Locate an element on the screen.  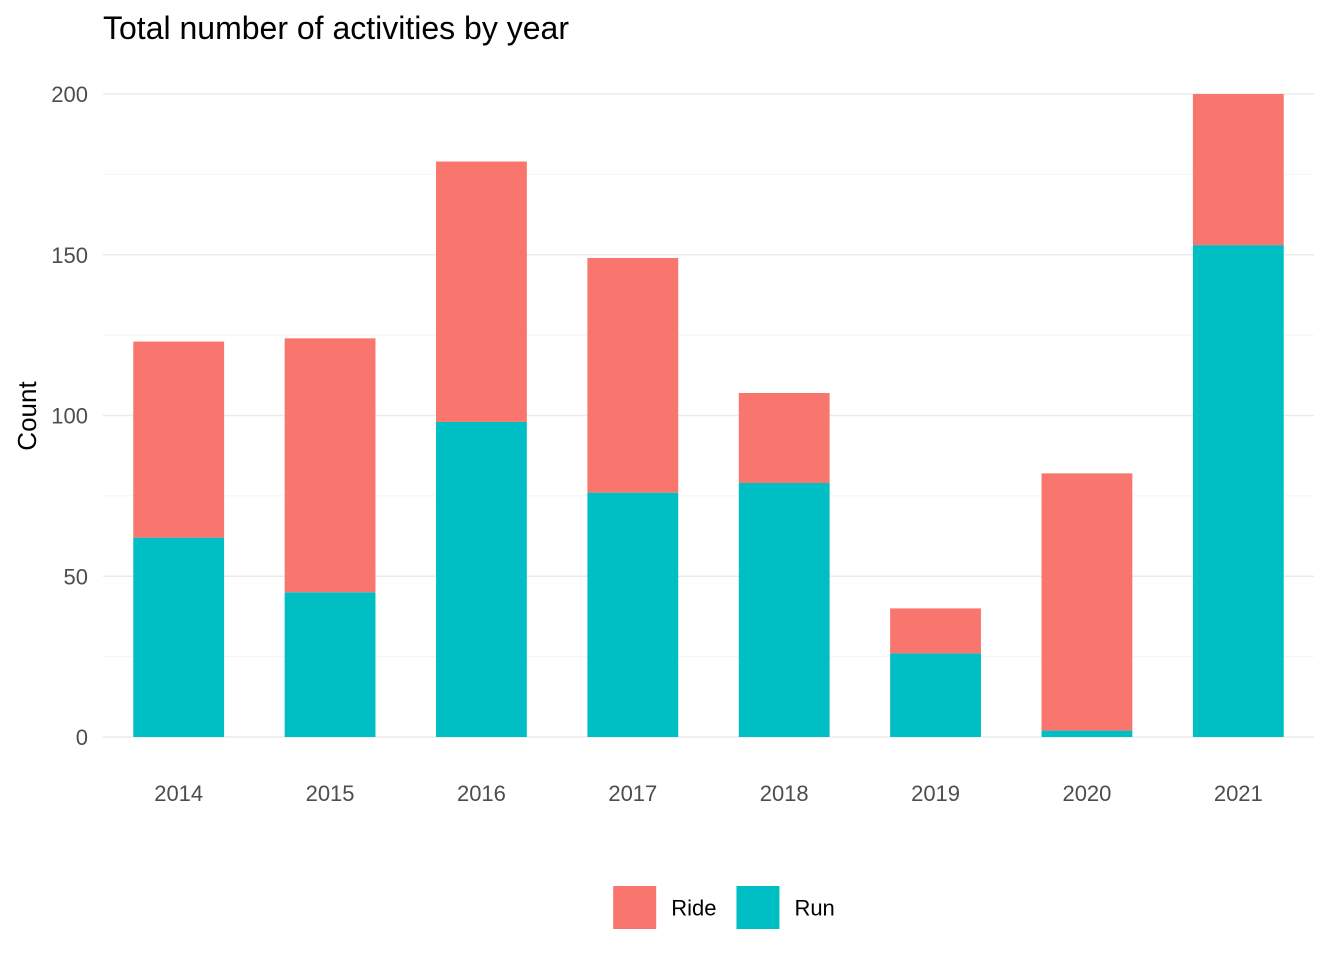
x-tick-label: 2016 is located at coordinates (481, 793).